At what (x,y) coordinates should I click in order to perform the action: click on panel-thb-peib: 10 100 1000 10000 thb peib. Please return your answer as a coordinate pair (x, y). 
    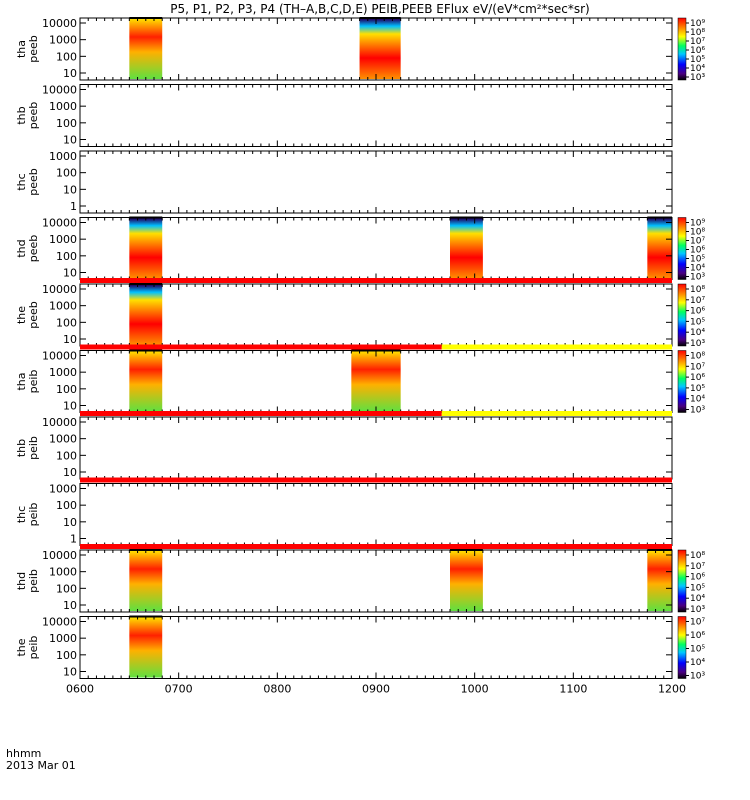
    Looking at the image, I should click on (344, 445).